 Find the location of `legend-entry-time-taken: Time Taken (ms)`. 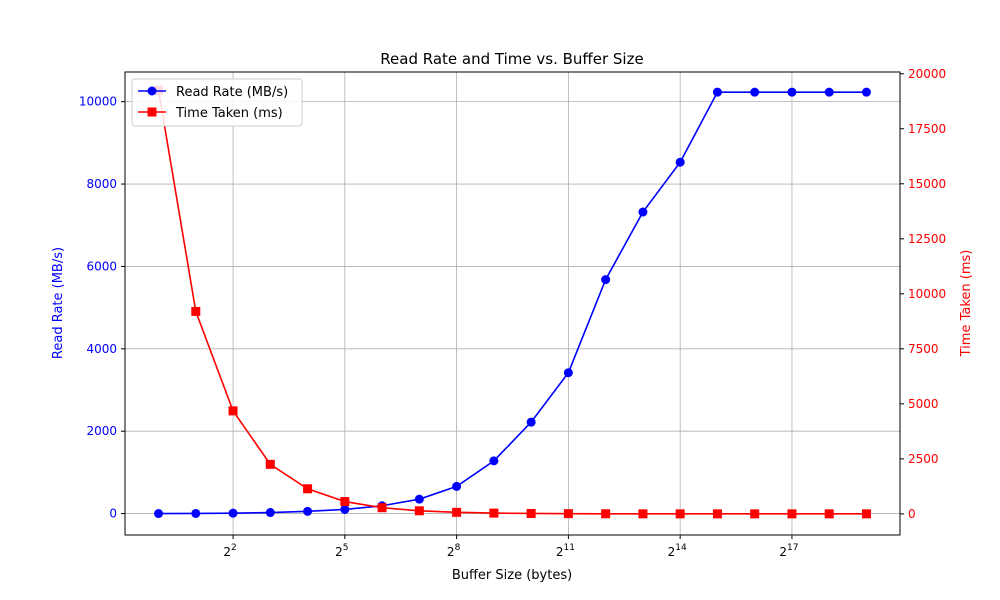

legend-entry-time-taken: Time Taken (ms) is located at coordinates (210, 113).